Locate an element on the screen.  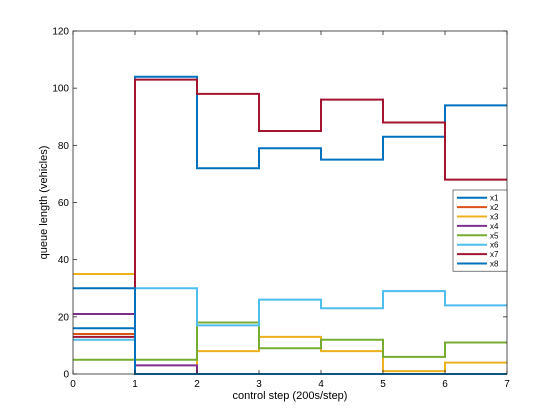
y-tick-label: 120 is located at coordinates (60, 32).